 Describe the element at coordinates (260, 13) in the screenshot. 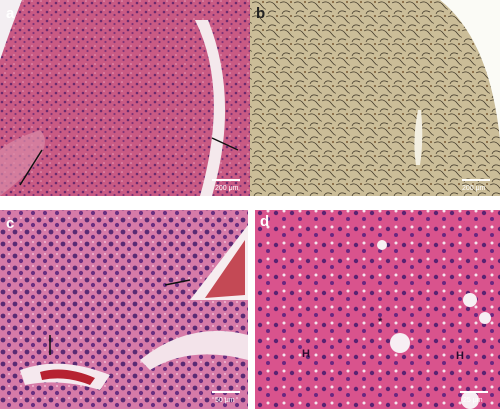

I see `panel-label: b` at that location.